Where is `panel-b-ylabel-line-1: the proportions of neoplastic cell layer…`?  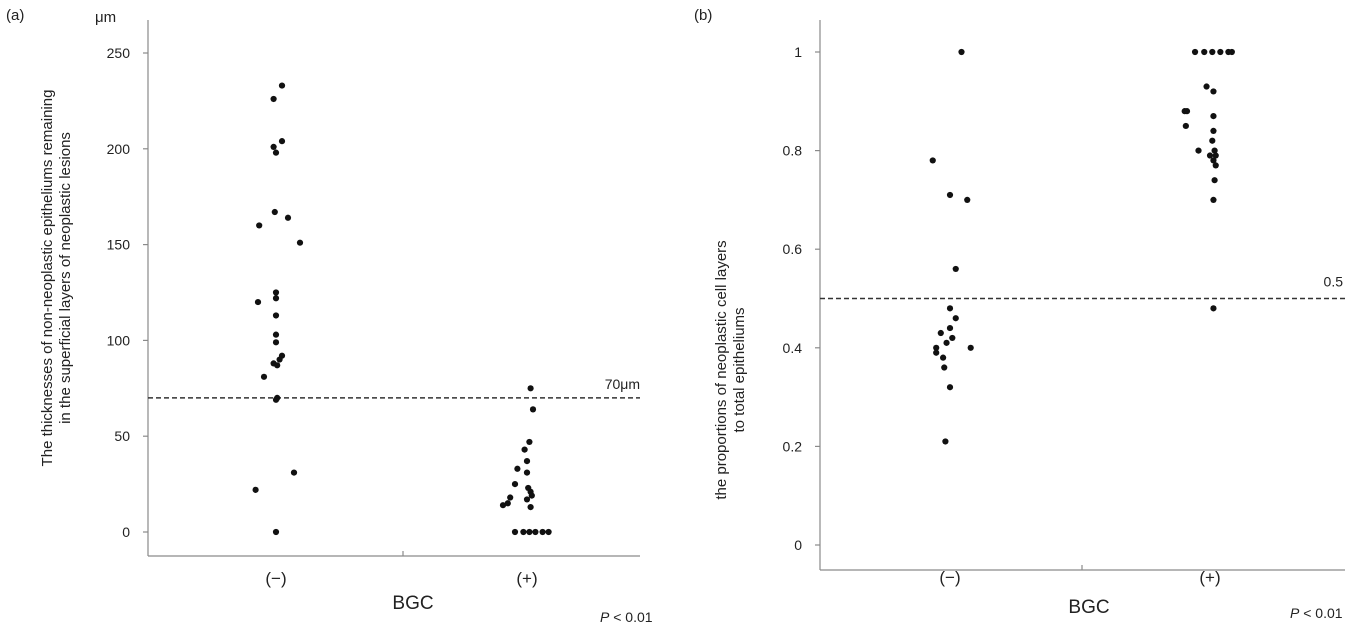
panel-b-ylabel-line-1: the proportions of neoplastic cell layer… is located at coordinates (721, 369).